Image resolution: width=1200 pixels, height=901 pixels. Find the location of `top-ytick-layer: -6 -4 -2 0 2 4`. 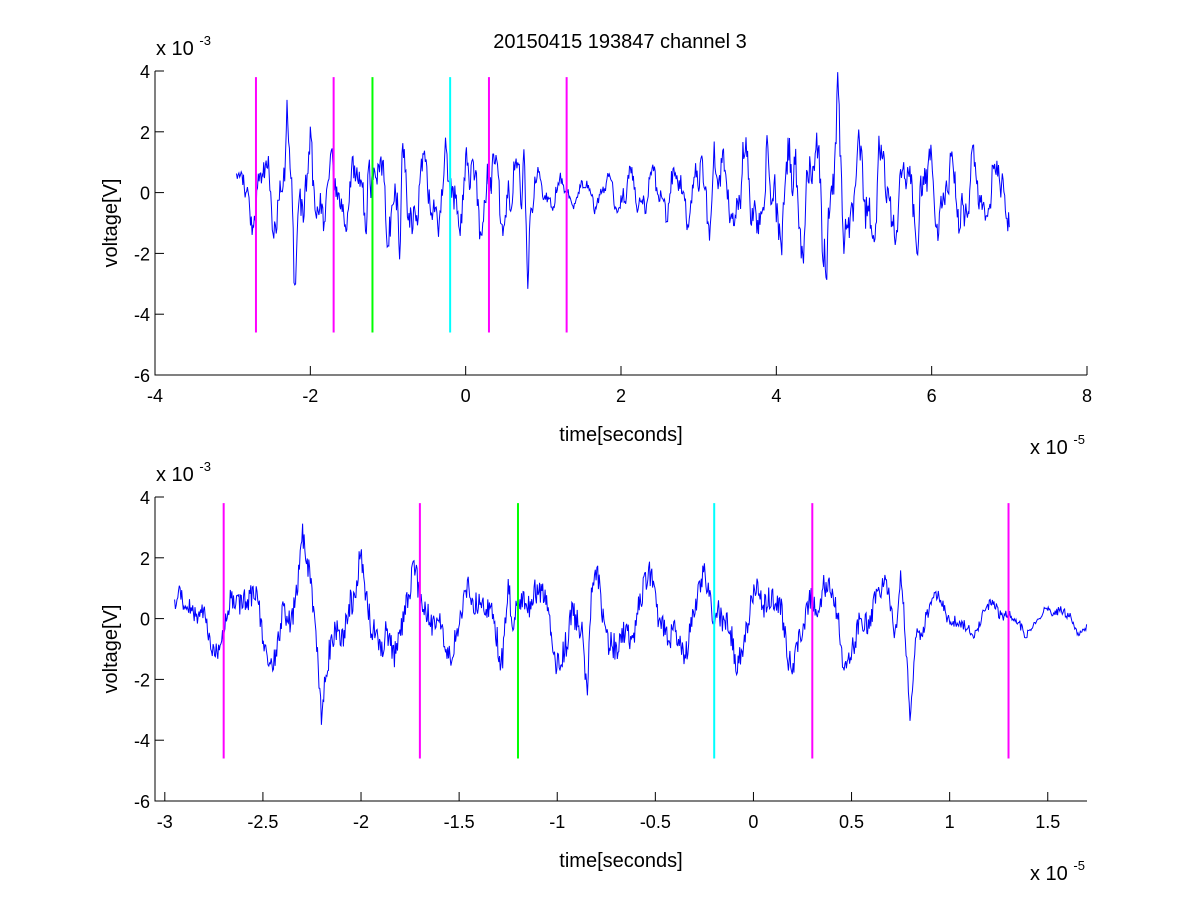

top-ytick-layer: -6 -4 -2 0 2 4 is located at coordinates (149, 224).